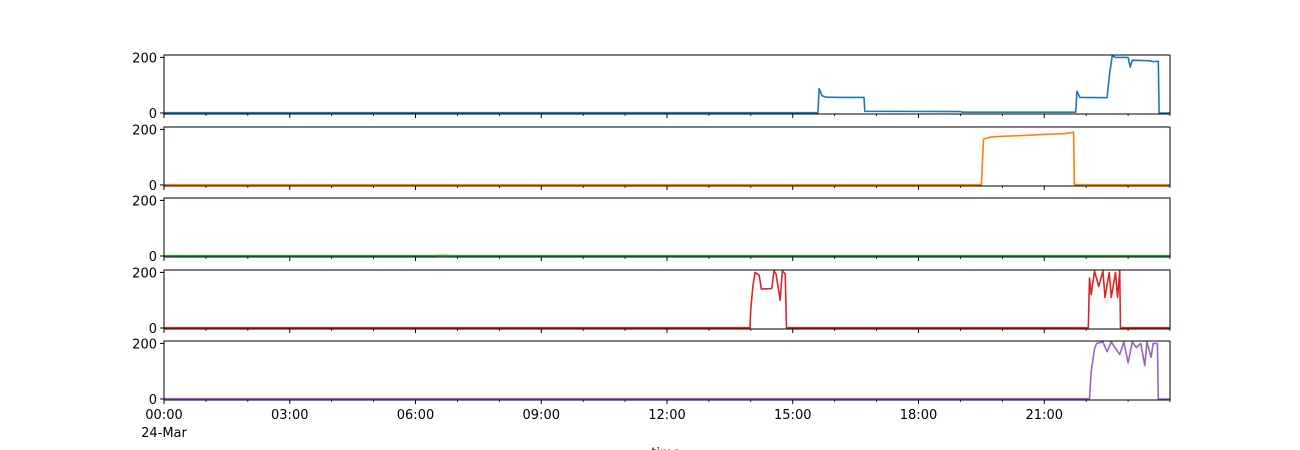 The height and width of the screenshot is (450, 1300). What do you see at coordinates (164, 433) in the screenshot?
I see `x-date-label: 24-Mar` at bounding box center [164, 433].